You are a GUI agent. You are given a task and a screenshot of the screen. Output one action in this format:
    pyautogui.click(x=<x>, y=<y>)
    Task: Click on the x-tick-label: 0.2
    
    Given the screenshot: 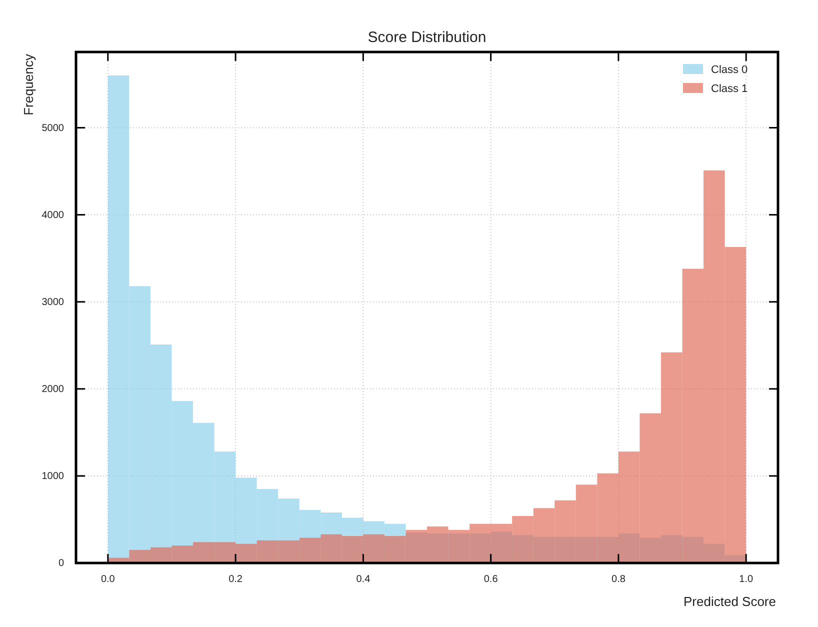 What is the action you would take?
    pyautogui.click(x=235, y=580)
    